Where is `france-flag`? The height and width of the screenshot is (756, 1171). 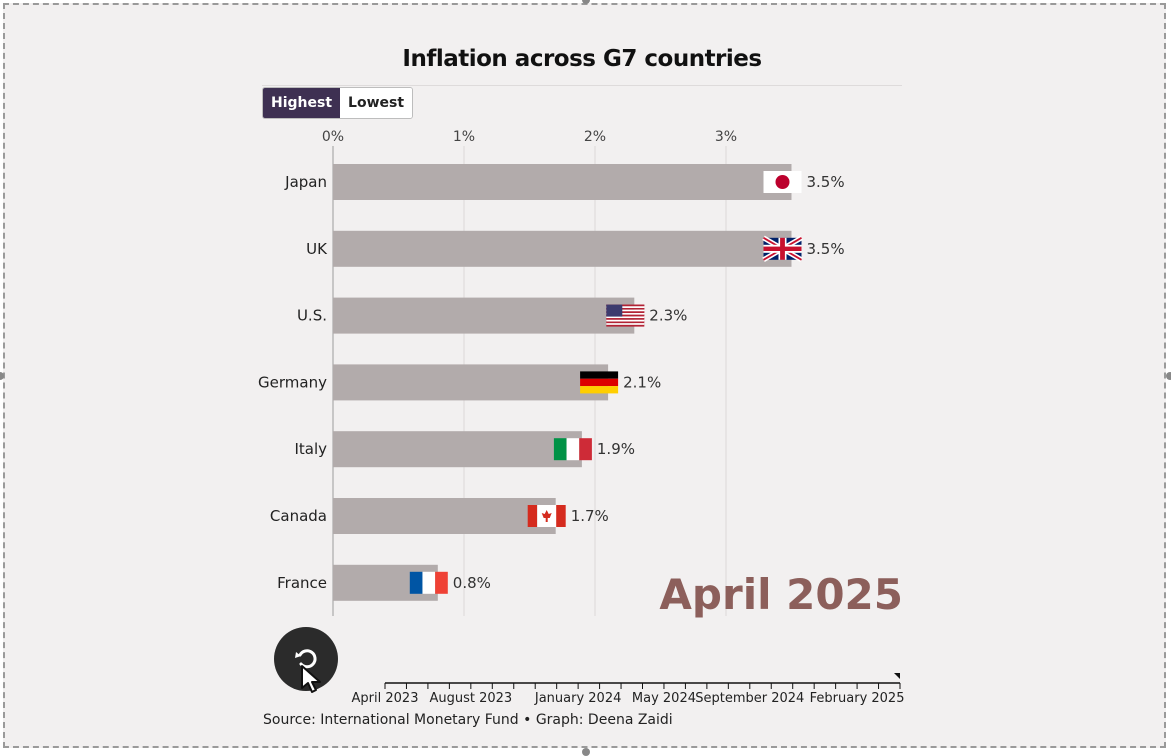 france-flag is located at coordinates (428, 582).